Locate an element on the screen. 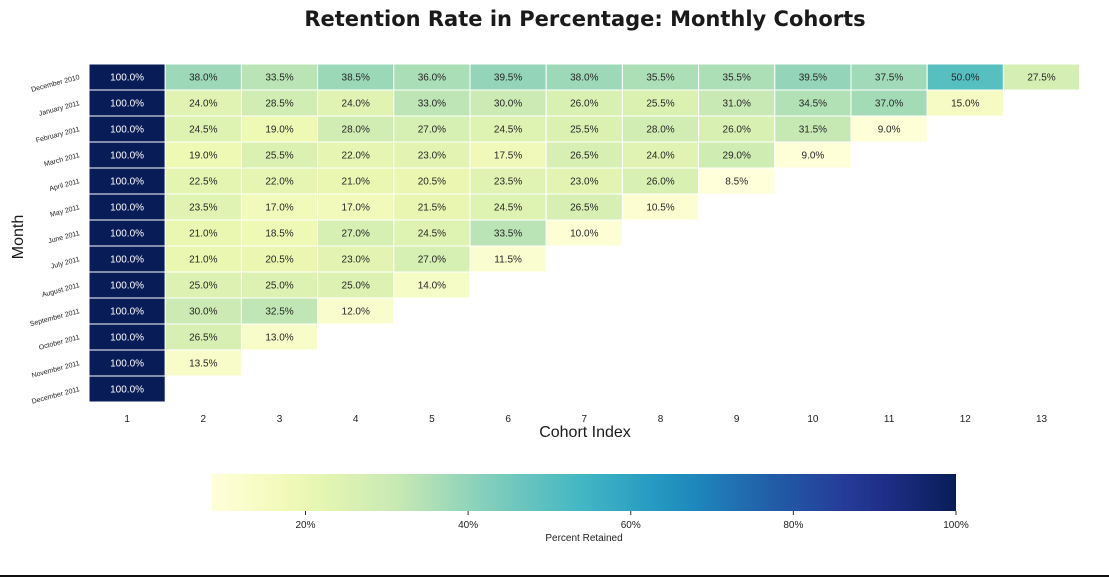 The image size is (1109, 577). x-tick-labels: 1 2 3 4 5 6 7 8 9 10 11 12 13 is located at coordinates (585, 419).